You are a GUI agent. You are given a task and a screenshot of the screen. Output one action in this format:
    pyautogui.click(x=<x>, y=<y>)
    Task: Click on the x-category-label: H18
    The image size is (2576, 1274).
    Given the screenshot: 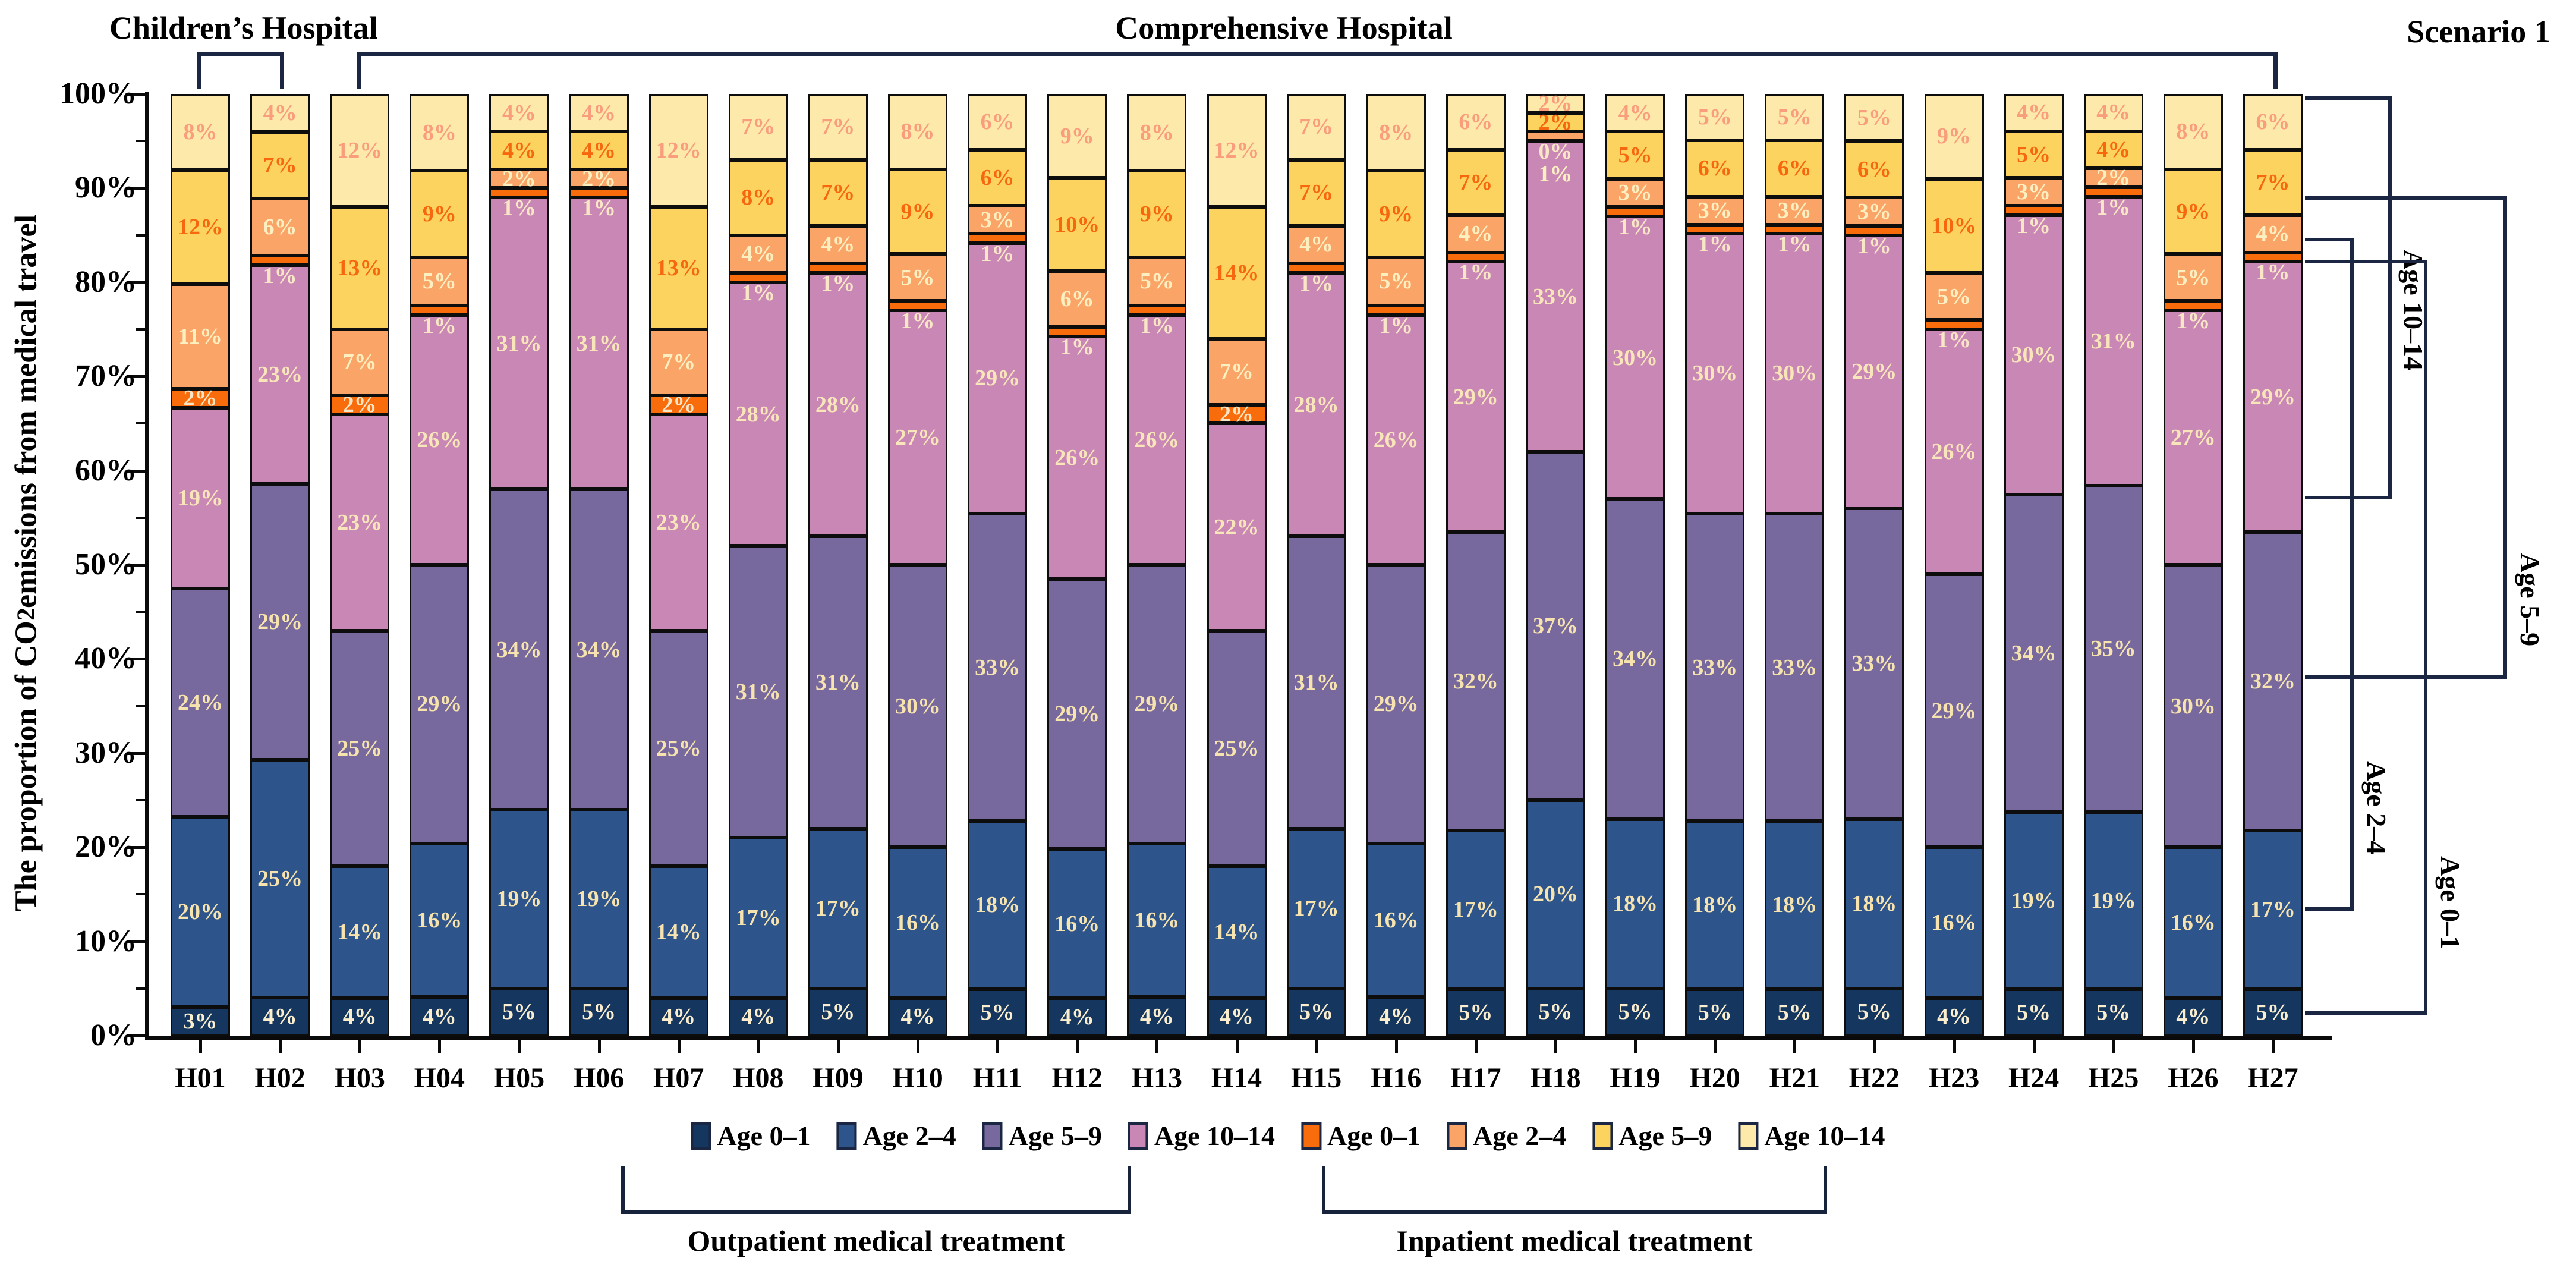 What is the action you would take?
    pyautogui.click(x=1555, y=1078)
    